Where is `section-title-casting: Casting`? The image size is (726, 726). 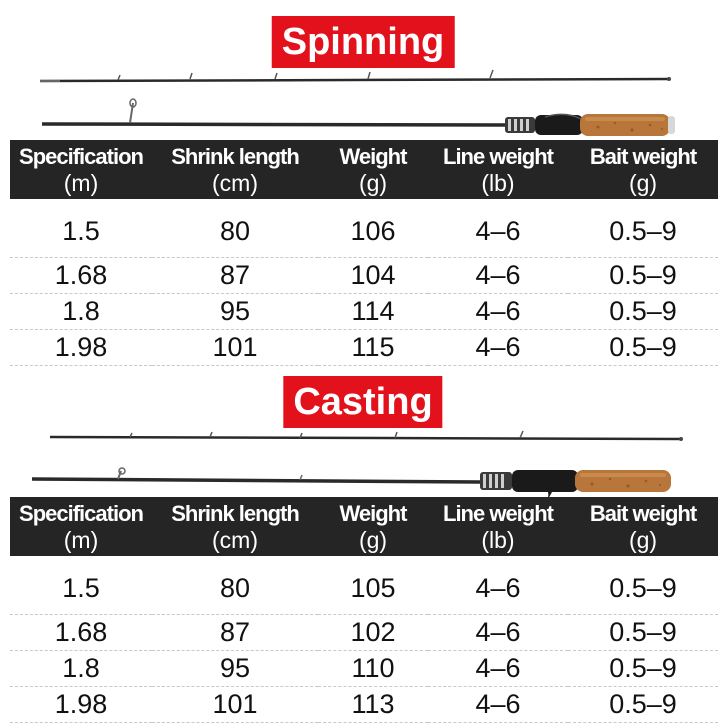
section-title-casting: Casting is located at coordinates (363, 402).